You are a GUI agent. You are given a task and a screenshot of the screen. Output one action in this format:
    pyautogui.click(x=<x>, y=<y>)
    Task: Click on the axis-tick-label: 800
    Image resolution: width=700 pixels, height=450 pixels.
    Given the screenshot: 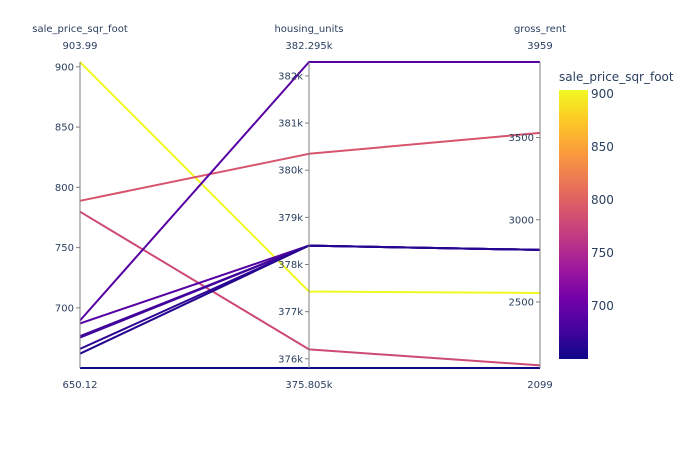 What is the action you would take?
    pyautogui.click(x=64, y=188)
    